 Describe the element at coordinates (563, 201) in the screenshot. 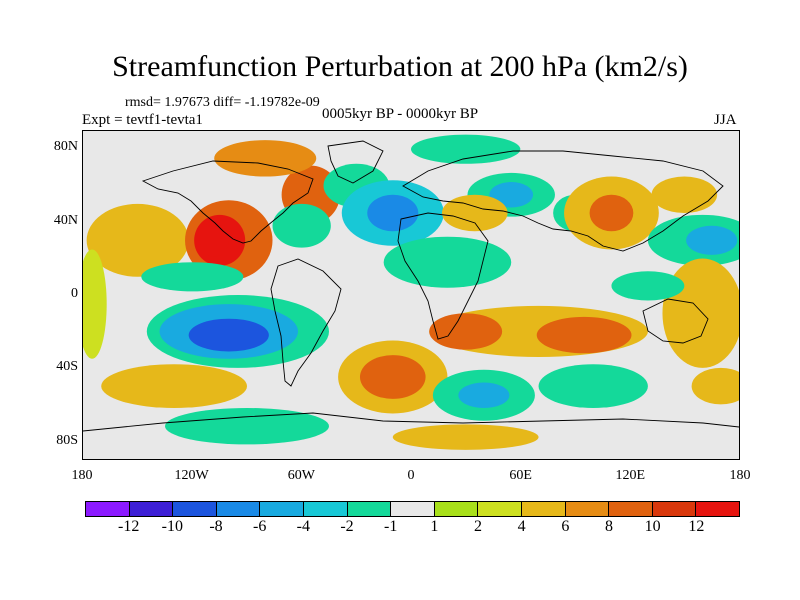

I see `coast-eurasia` at that location.